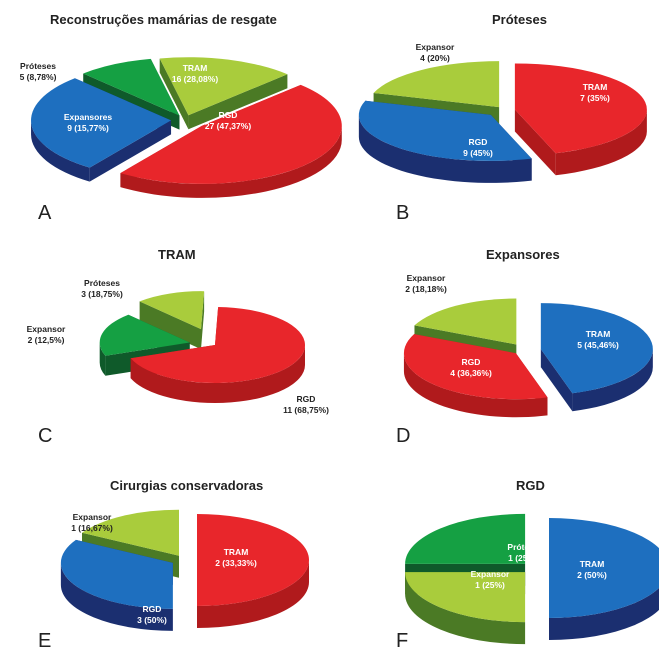  I want to click on chart-title: Próteses, so click(519, 19).